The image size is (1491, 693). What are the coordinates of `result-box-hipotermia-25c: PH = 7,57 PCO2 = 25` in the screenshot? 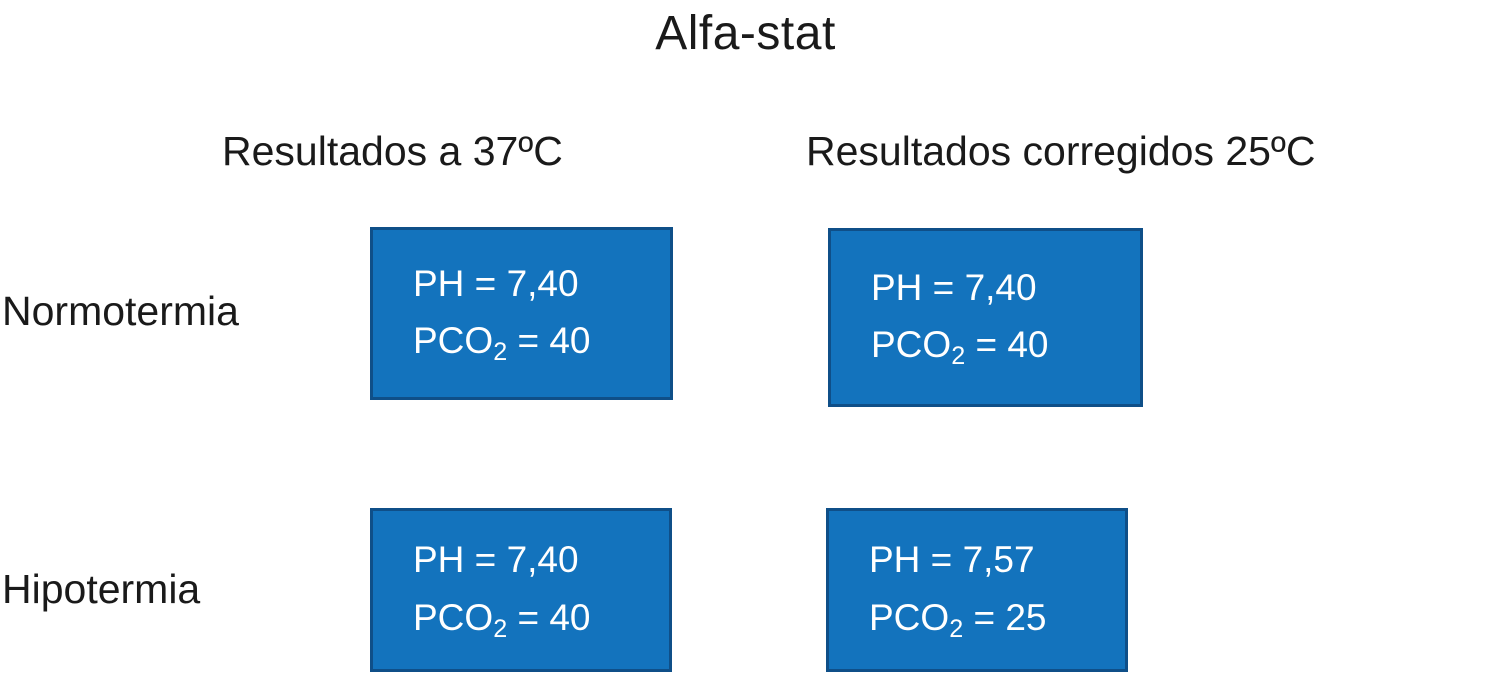 It's located at (977, 590).